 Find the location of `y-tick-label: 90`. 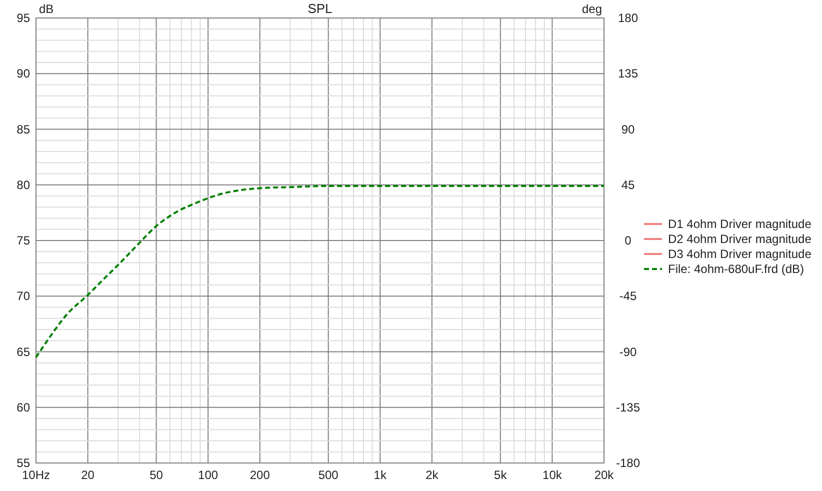

y-tick-label: 90 is located at coordinates (23, 73).